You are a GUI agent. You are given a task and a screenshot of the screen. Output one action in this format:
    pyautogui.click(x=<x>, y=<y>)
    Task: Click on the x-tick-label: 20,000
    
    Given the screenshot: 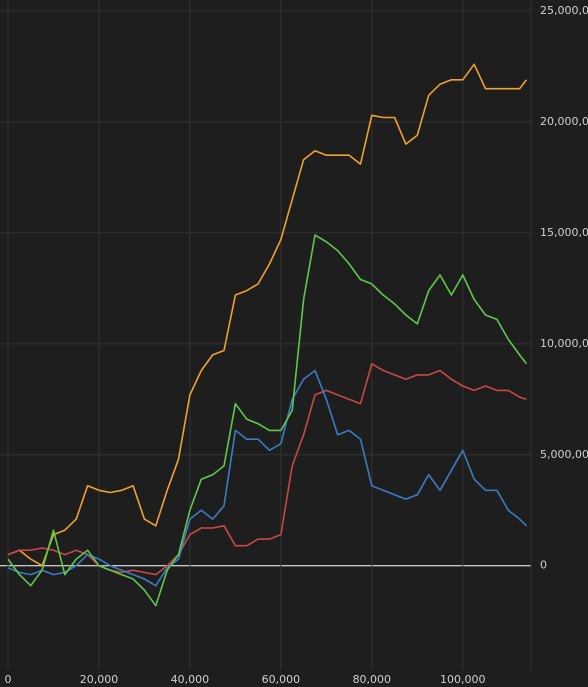 What is the action you would take?
    pyautogui.click(x=99, y=679)
    